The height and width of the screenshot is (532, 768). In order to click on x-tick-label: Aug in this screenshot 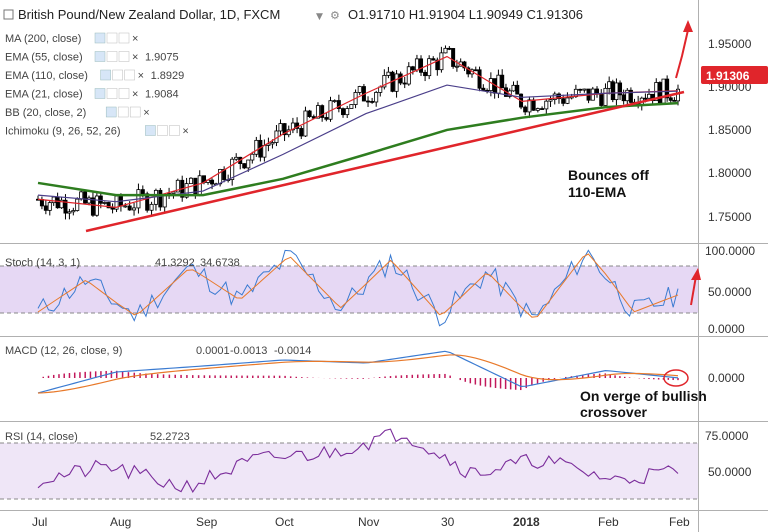, I will do `click(120, 522)`.